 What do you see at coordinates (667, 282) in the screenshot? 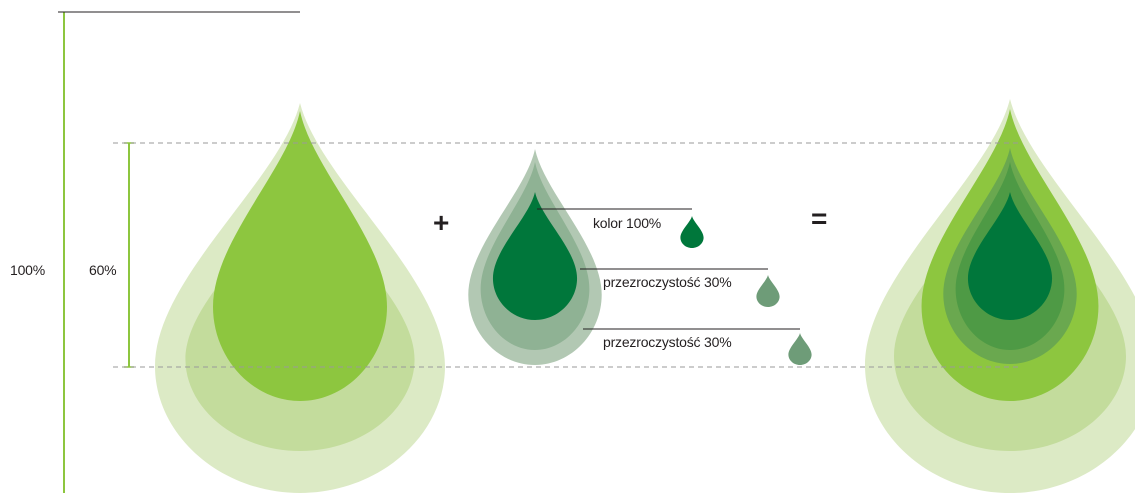
I see `legend-label-transparency-30-a: przezroczystość 30%` at bounding box center [667, 282].